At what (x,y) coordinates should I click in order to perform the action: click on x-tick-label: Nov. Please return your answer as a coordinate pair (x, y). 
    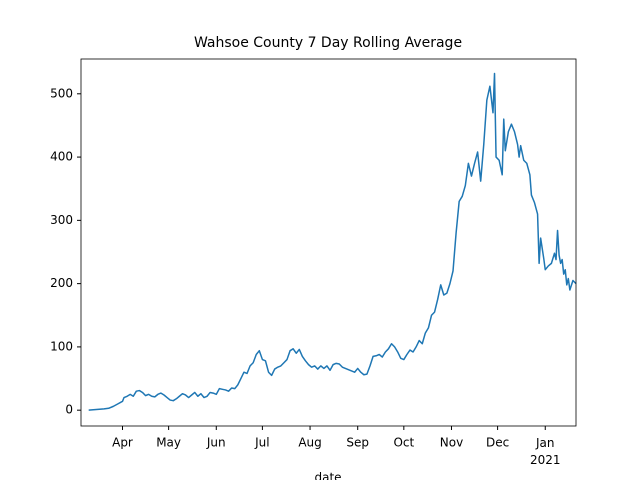
    Looking at the image, I should click on (451, 443).